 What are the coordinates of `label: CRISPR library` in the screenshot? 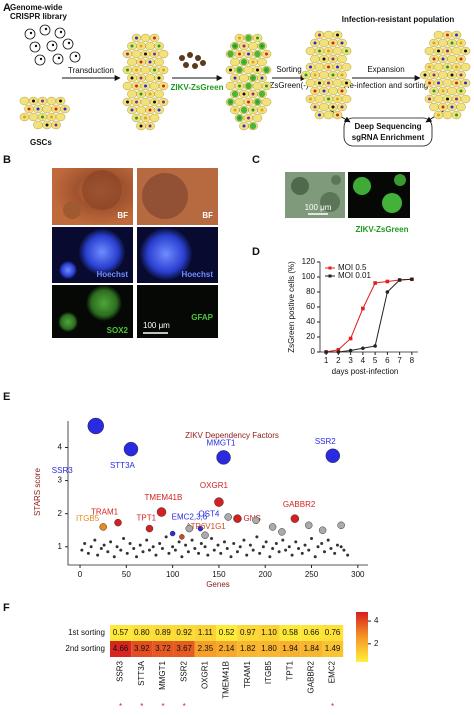 It's located at (38, 16).